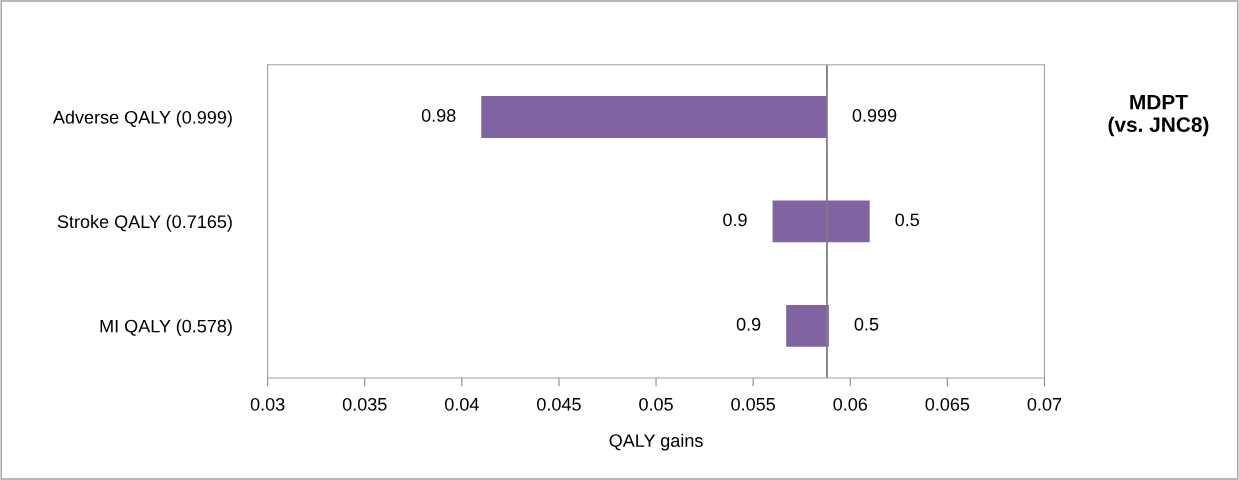 This screenshot has height=480, width=1239. Describe the element at coordinates (142, 119) in the screenshot. I see `y-tick-label: Adverse QALY (0.999)` at that location.